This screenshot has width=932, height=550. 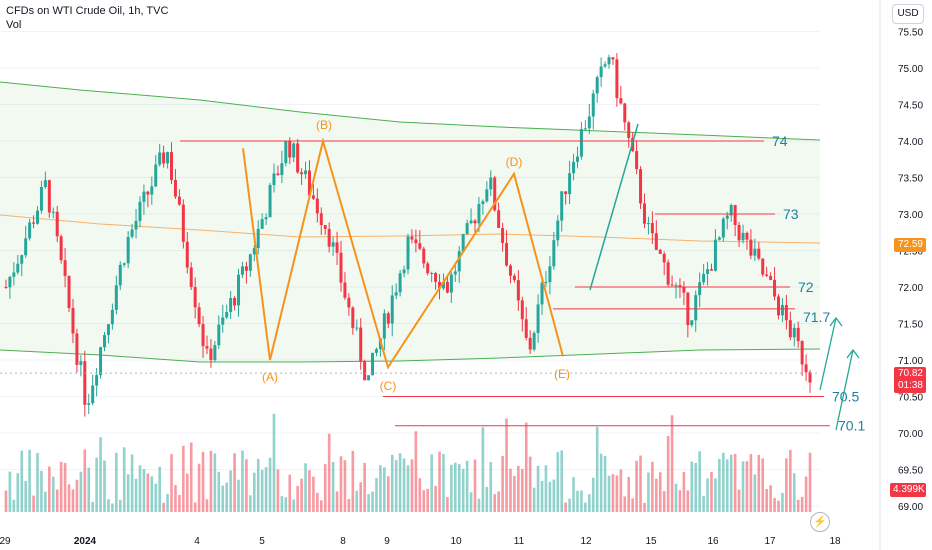 What do you see at coordinates (780, 141) in the screenshot?
I see `level-label: 74` at bounding box center [780, 141].